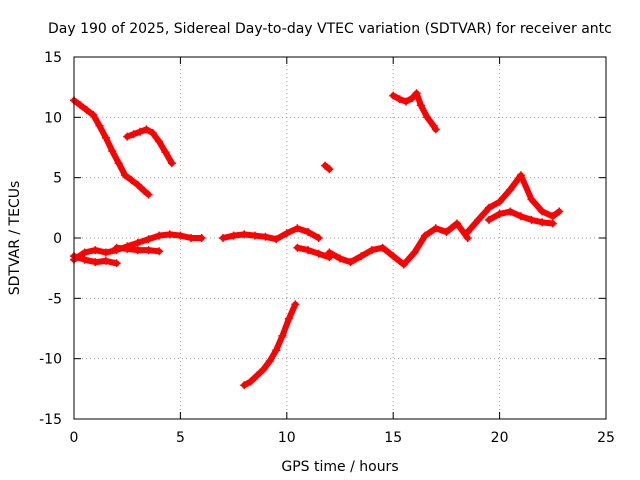 Image resolution: width=640 pixels, height=480 pixels. What do you see at coordinates (50, 360) in the screenshot?
I see `y-tick-label: -10` at bounding box center [50, 360].